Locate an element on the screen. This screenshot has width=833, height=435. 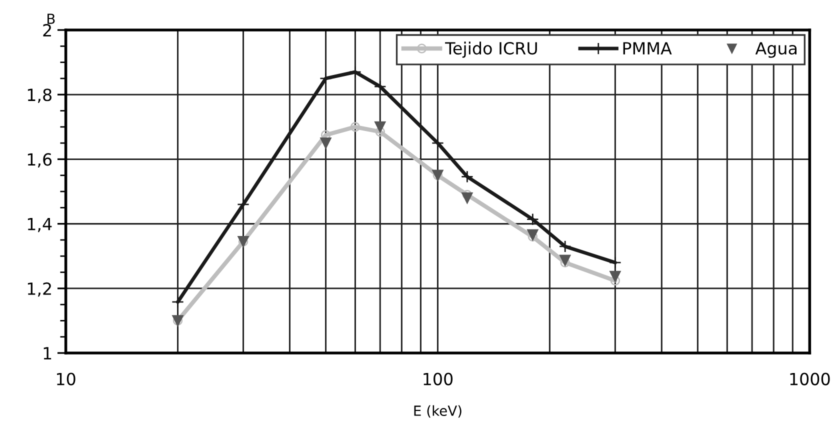
y-tick-label: 2 is located at coordinates (47, 30).